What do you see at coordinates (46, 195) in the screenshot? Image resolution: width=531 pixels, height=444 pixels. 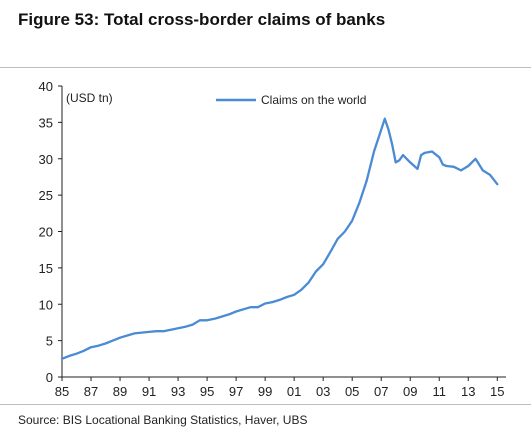 I see `y-tick-label: 25` at bounding box center [46, 195].